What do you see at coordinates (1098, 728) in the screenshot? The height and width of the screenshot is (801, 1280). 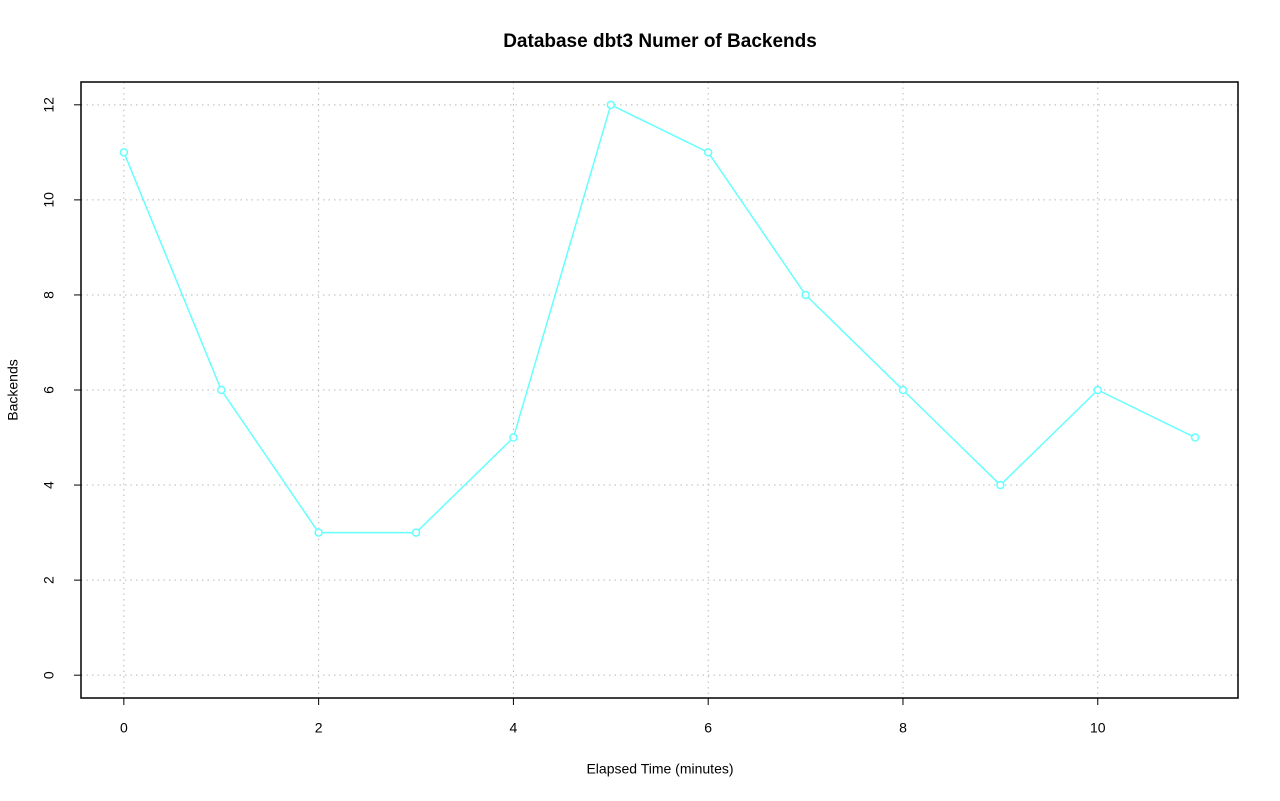 I see `x-tick-label: 10` at bounding box center [1098, 728].